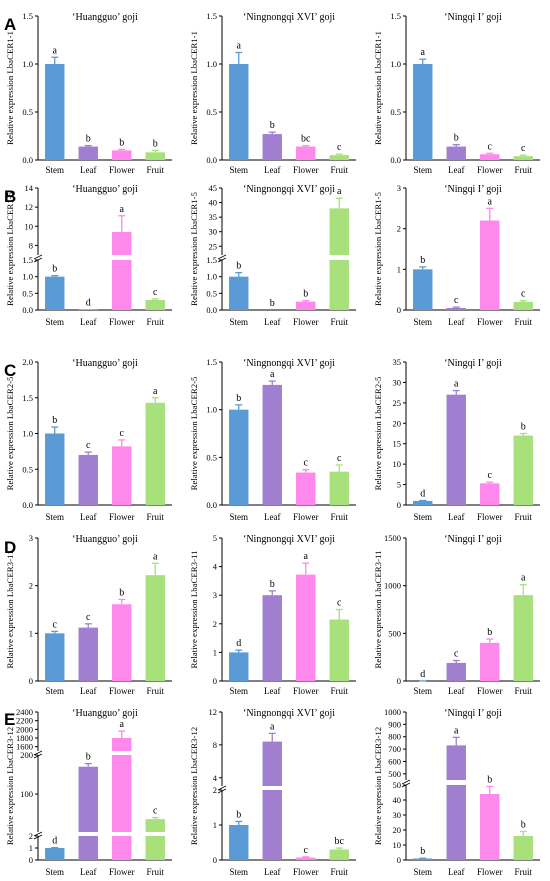 The width and height of the screenshot is (550, 881). I want to click on y-tick-label: 600, so click(394, 761).